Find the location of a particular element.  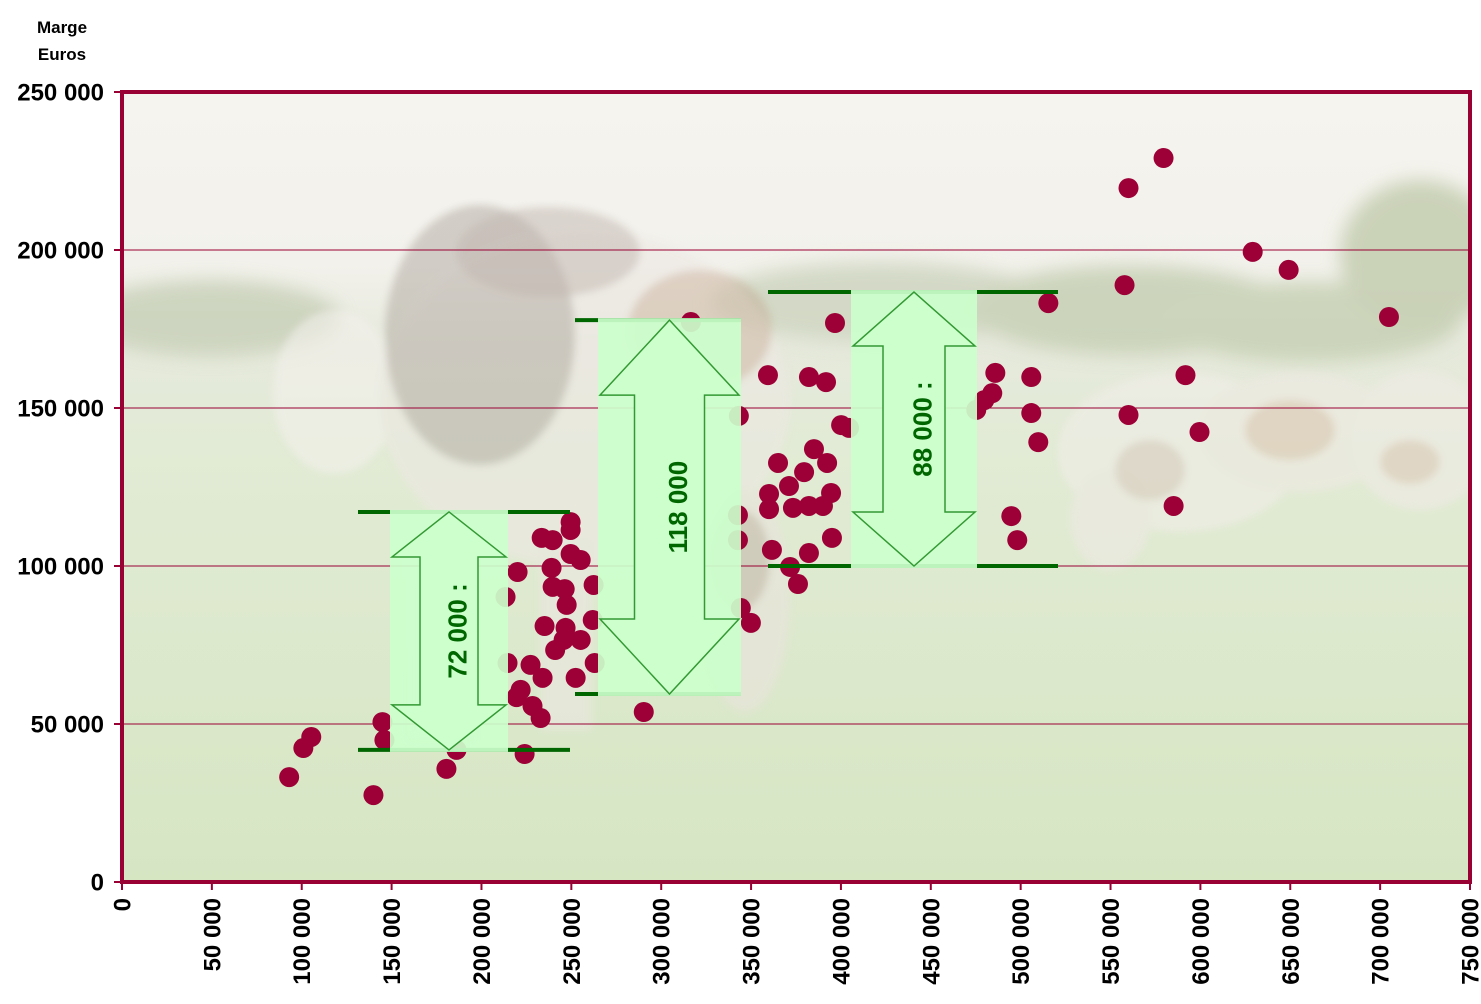

y-tick-label: 200 000 is located at coordinates (60, 251).